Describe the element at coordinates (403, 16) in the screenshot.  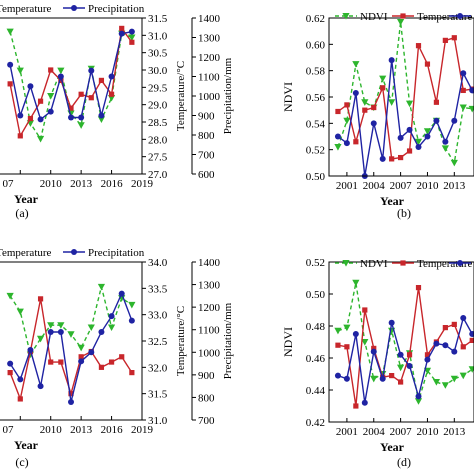
I see `legend-temperature-marker` at that location.